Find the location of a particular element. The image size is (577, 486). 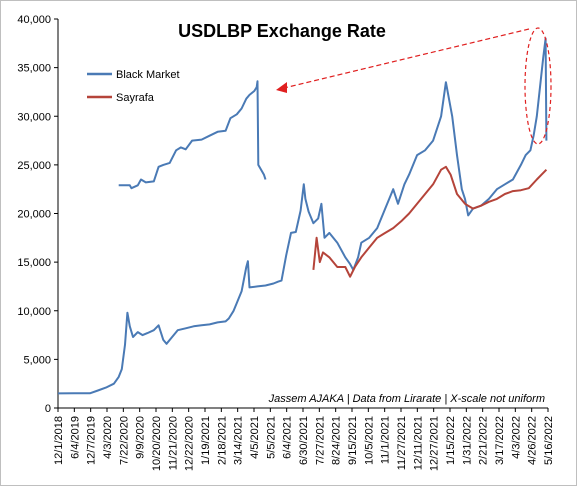

y-tick-label: 20,000 is located at coordinates (34, 215).